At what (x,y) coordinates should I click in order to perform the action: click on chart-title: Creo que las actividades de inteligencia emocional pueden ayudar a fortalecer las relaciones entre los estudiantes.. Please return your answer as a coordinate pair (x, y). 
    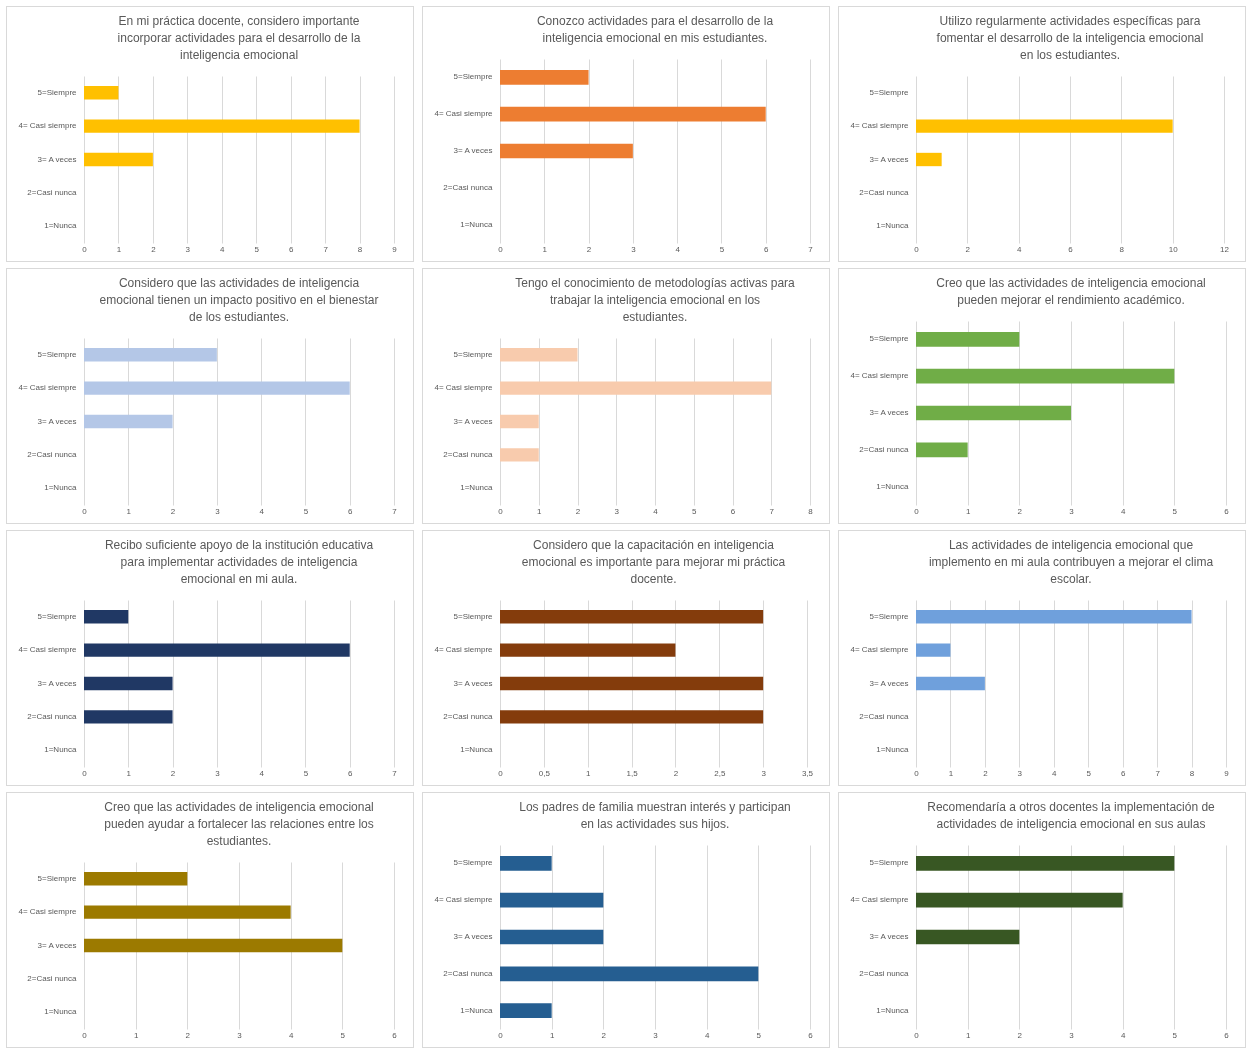
    Looking at the image, I should click on (239, 824).